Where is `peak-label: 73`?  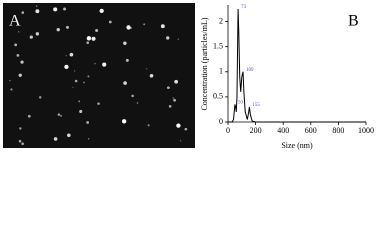
peak-label: 73 is located at coordinates (244, 7).